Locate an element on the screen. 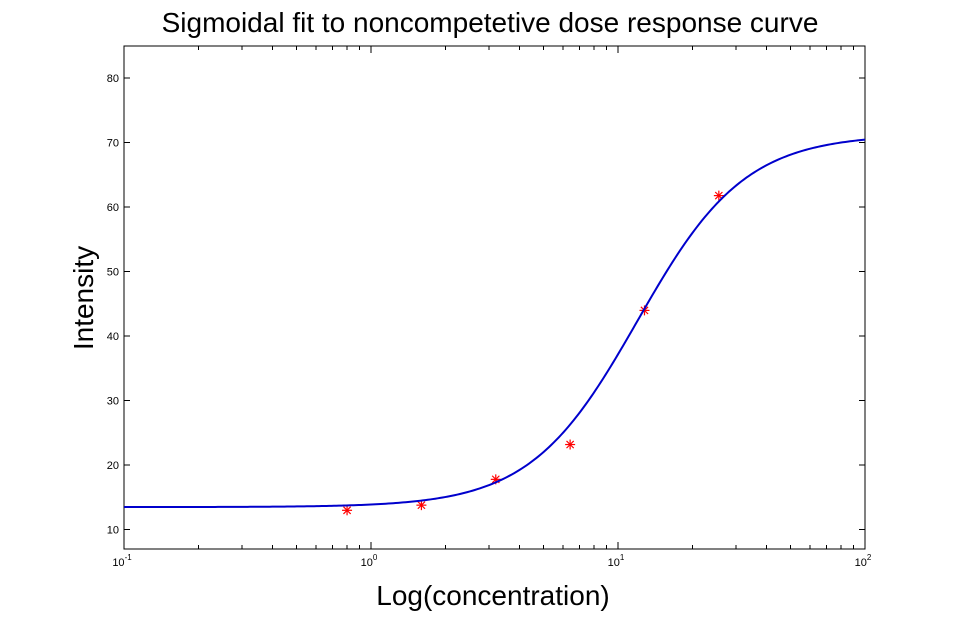 This screenshot has height=618, width=957. y-tick-label: 40 is located at coordinates (113, 337).